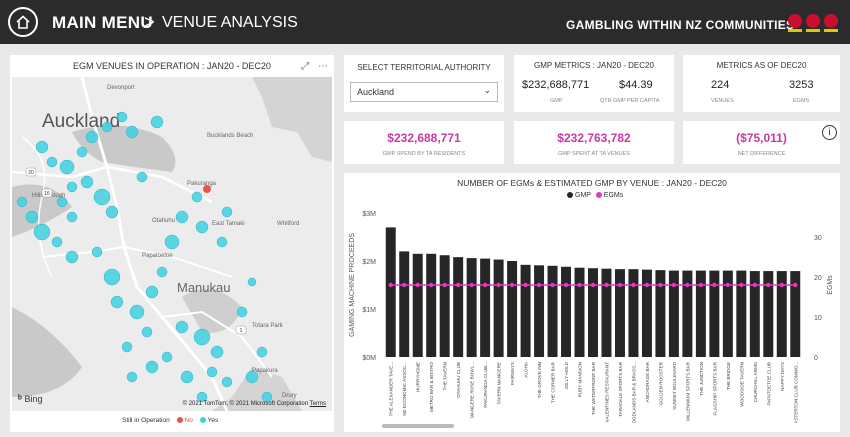  I want to click on more-options-icon: ⋯, so click(323, 66).